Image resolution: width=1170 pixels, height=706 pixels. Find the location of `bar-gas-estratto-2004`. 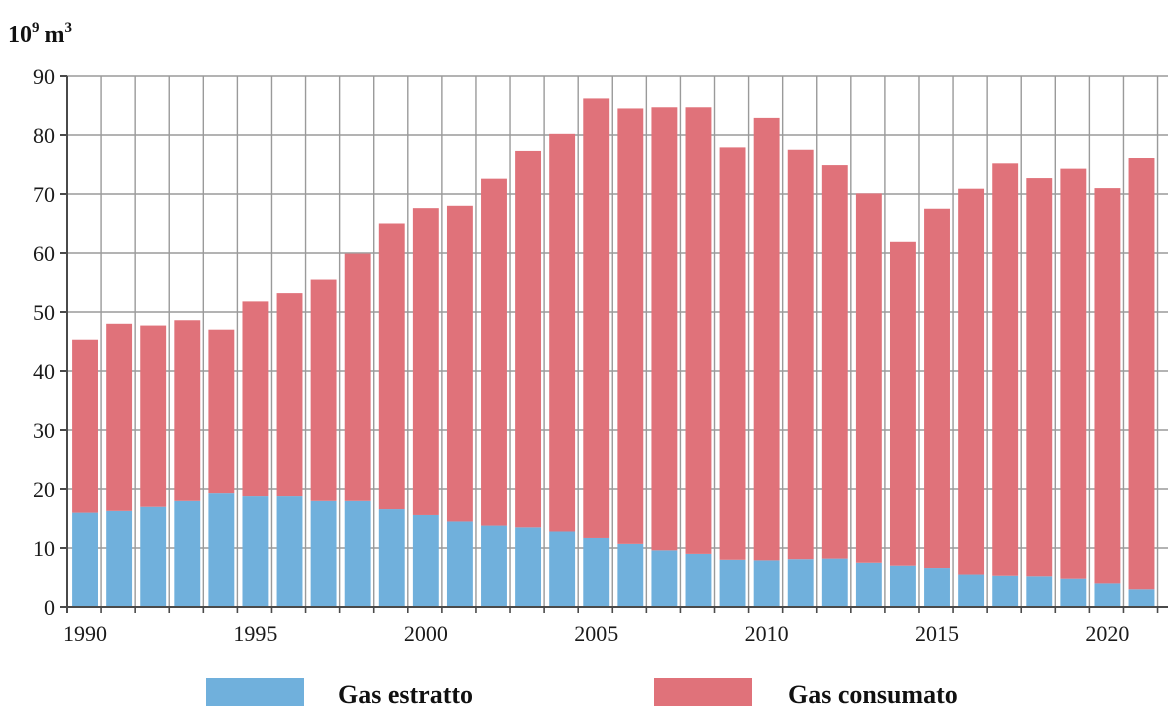

bar-gas-estratto-2004 is located at coordinates (562, 569).